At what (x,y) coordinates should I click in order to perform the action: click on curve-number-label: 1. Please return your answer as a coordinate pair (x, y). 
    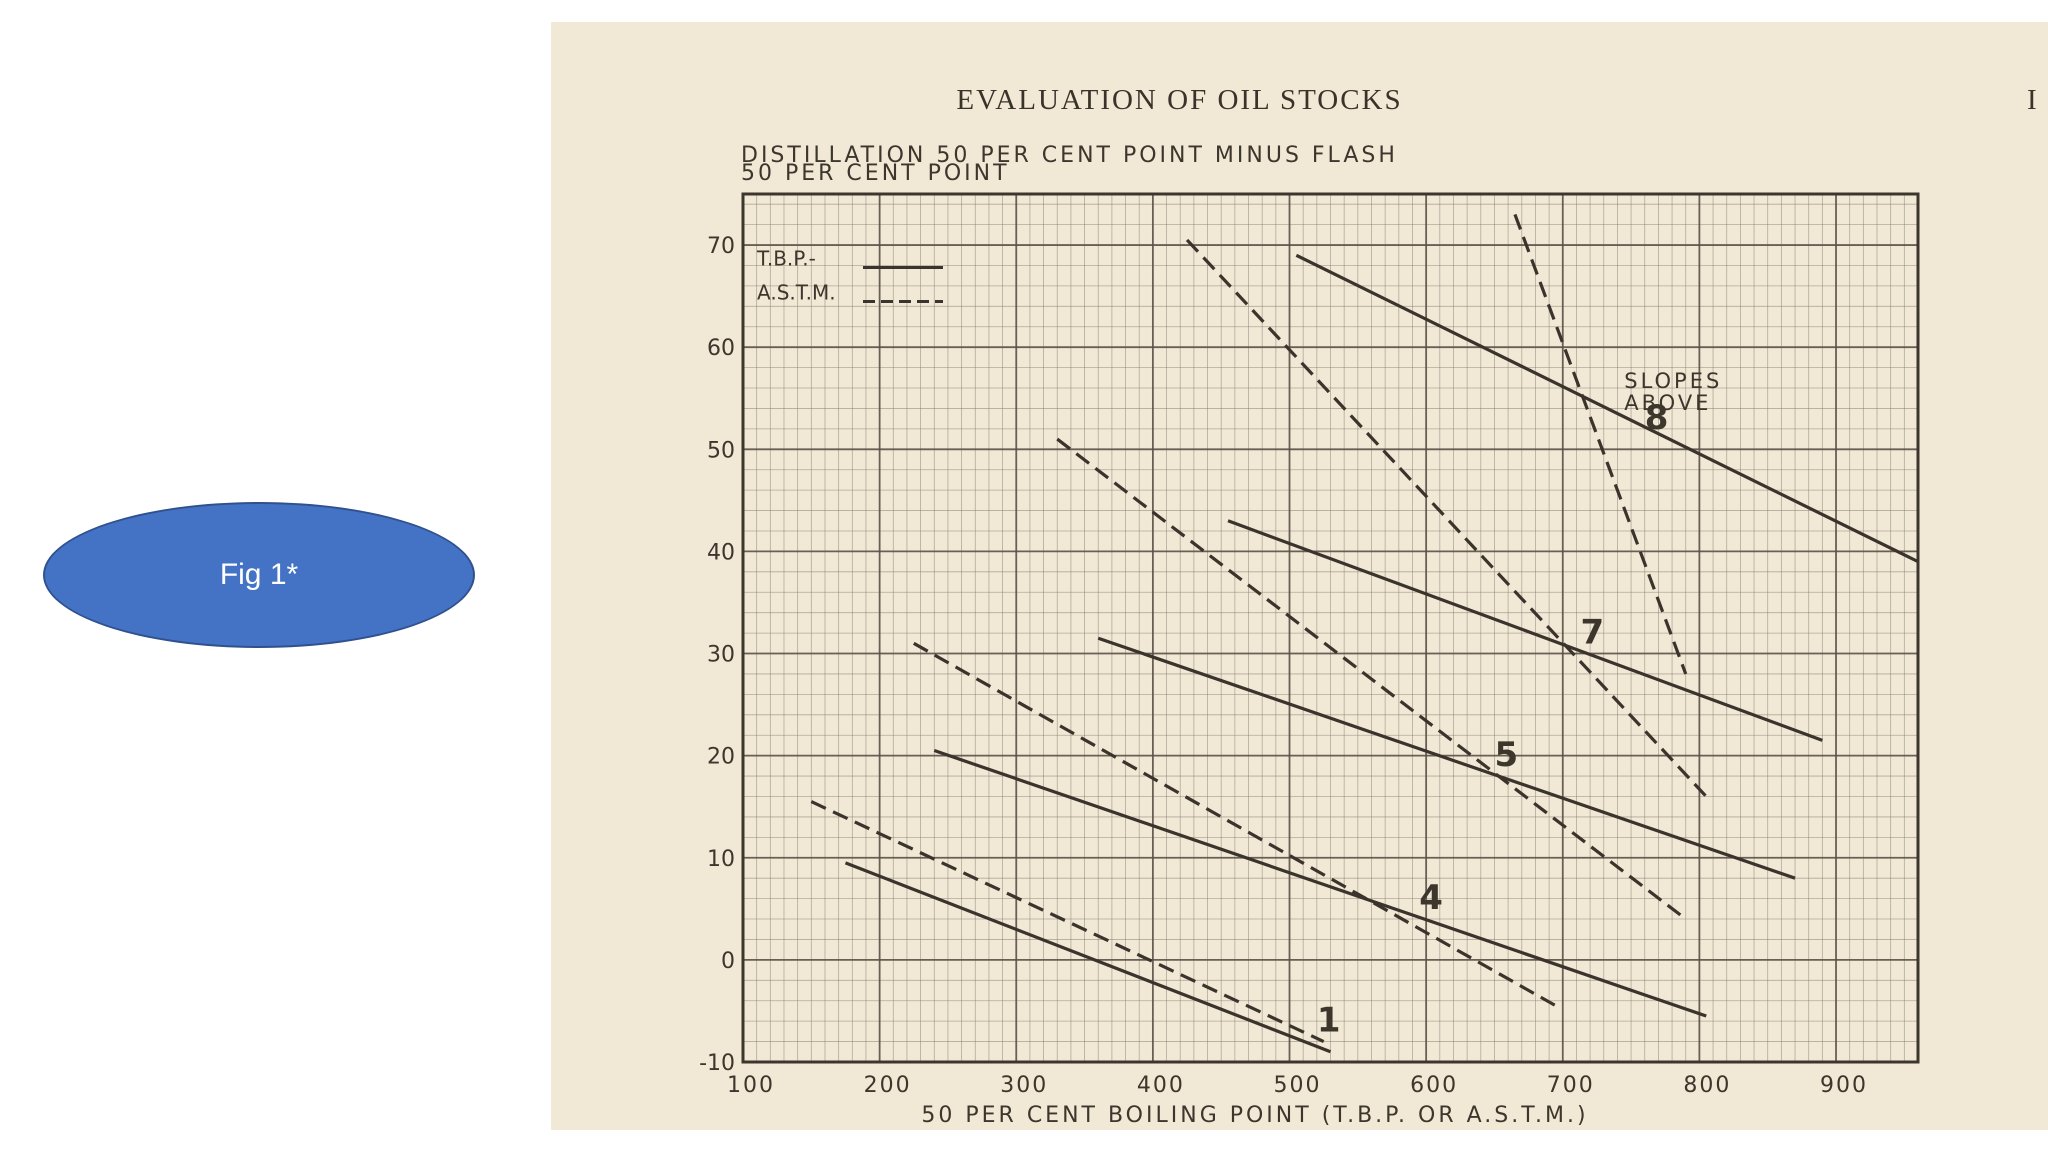
    Looking at the image, I should click on (1329, 1020).